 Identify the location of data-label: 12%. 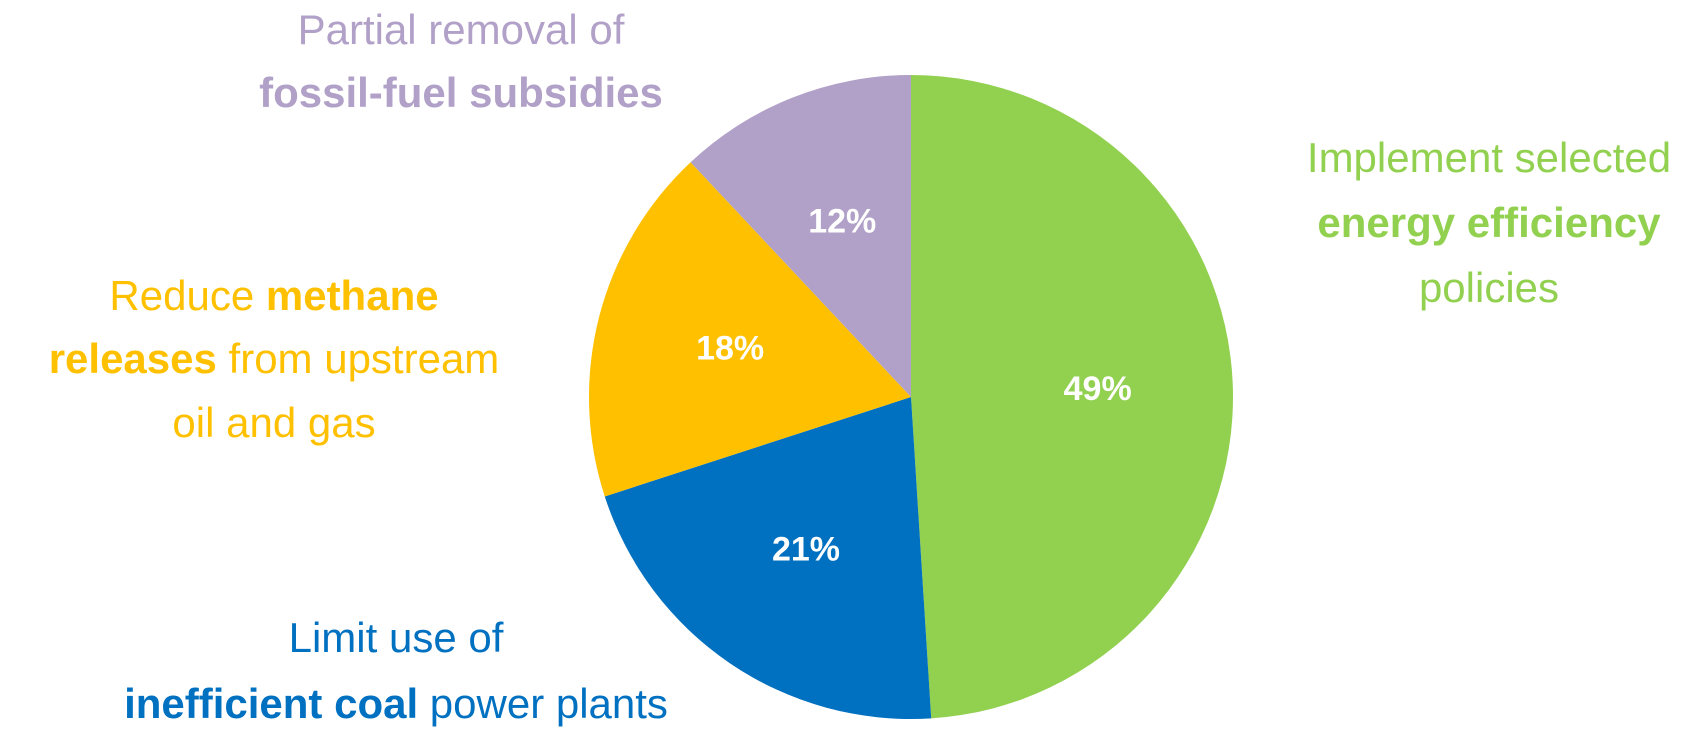
(842, 221).